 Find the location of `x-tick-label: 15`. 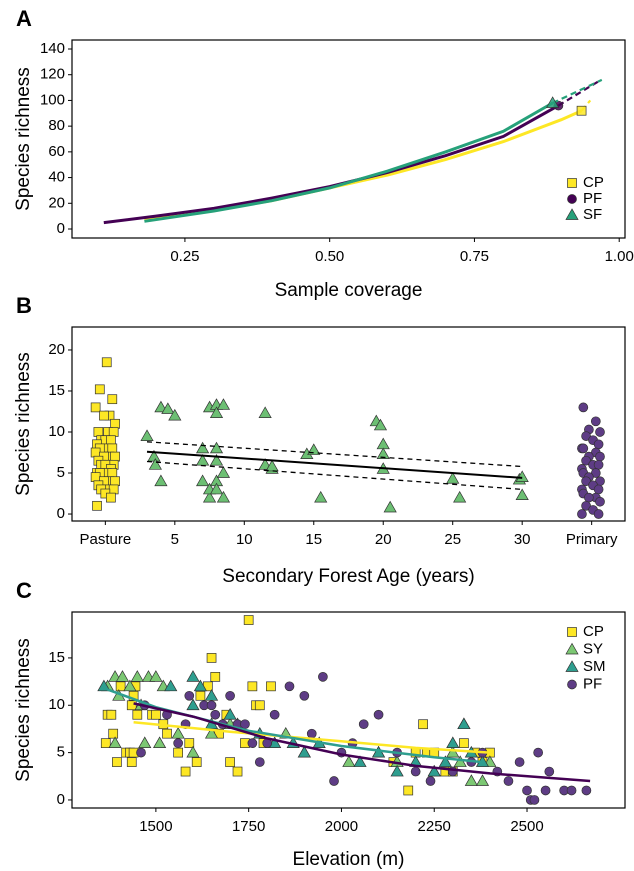

x-tick-label: 15 is located at coordinates (313, 539).